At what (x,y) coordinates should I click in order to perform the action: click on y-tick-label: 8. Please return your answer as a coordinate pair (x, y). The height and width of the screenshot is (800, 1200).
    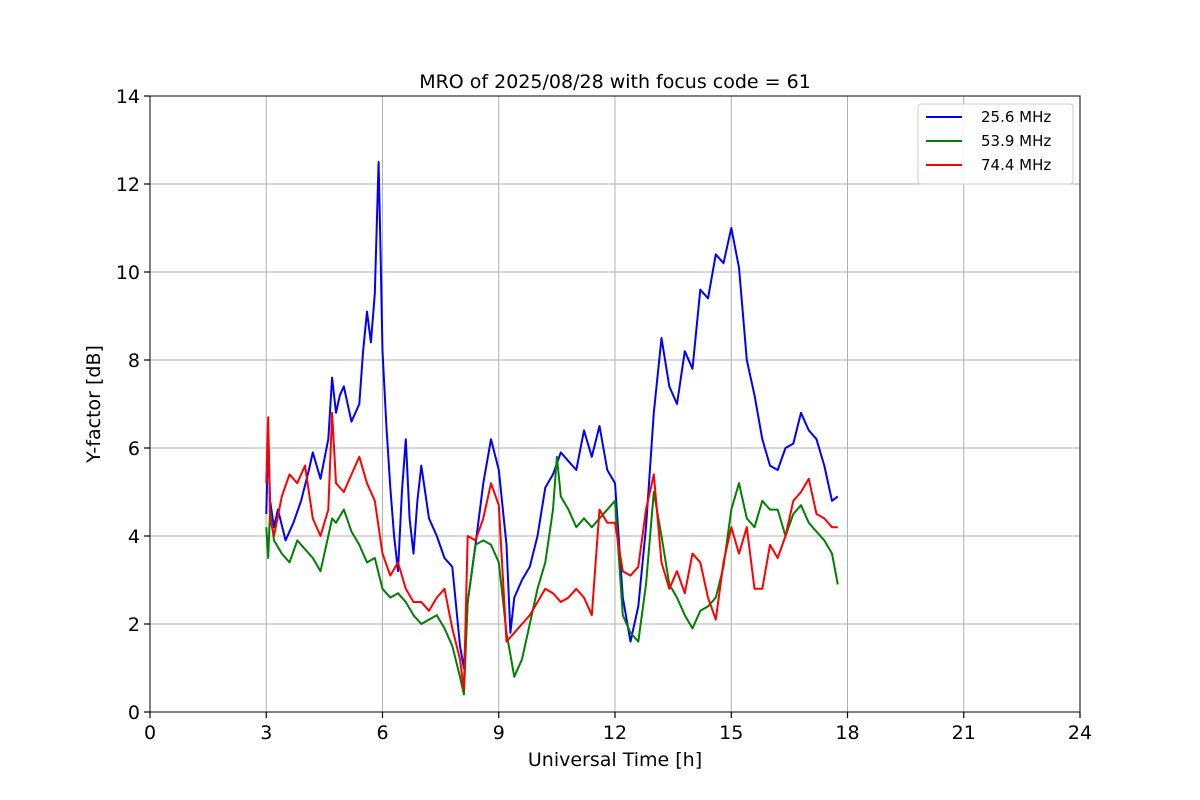
    Looking at the image, I should click on (134, 361).